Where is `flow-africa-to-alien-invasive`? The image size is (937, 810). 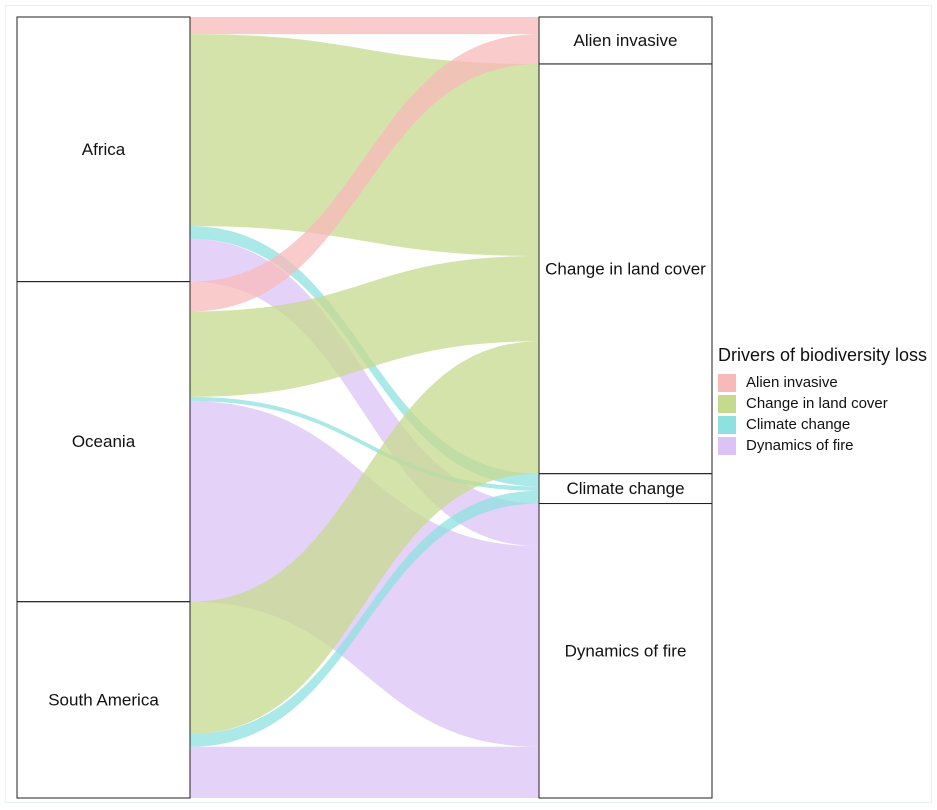
flow-africa-to-alien-invasive is located at coordinates (364, 26).